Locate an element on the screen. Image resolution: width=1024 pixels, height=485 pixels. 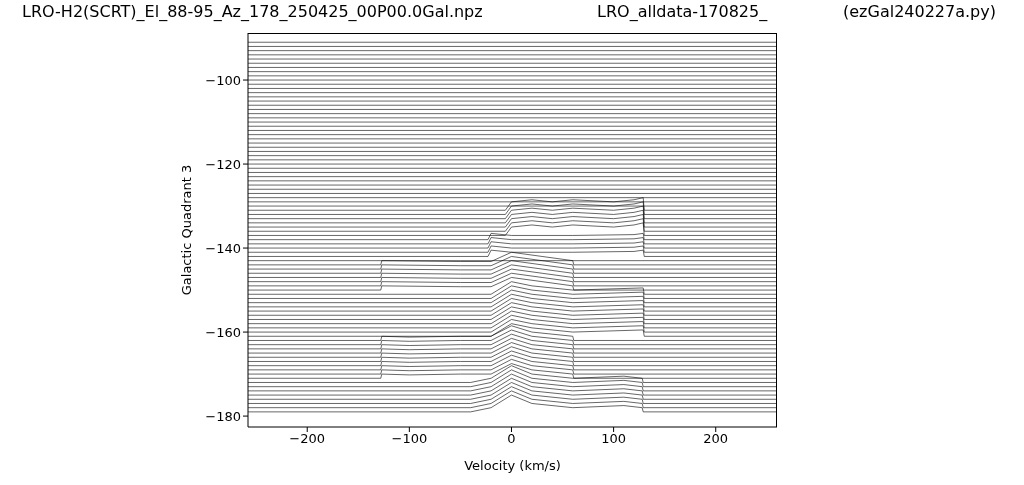
x-tick-label: −100 is located at coordinates (409, 439).